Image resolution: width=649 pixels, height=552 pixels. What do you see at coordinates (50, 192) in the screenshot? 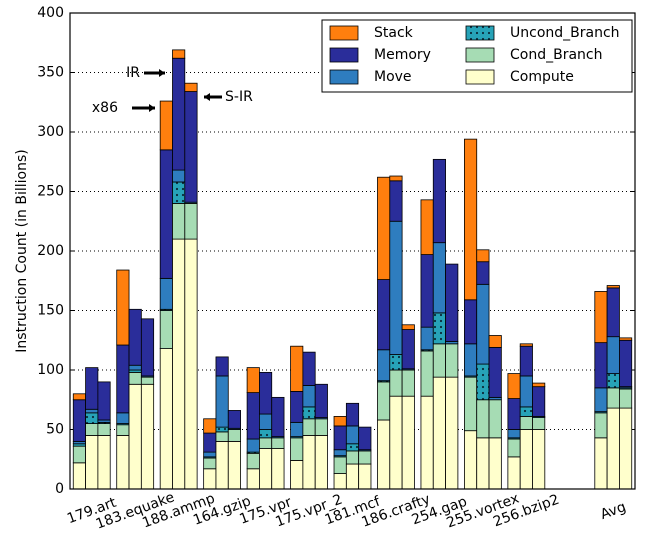
I see `y-tick-label: 250` at bounding box center [50, 192].